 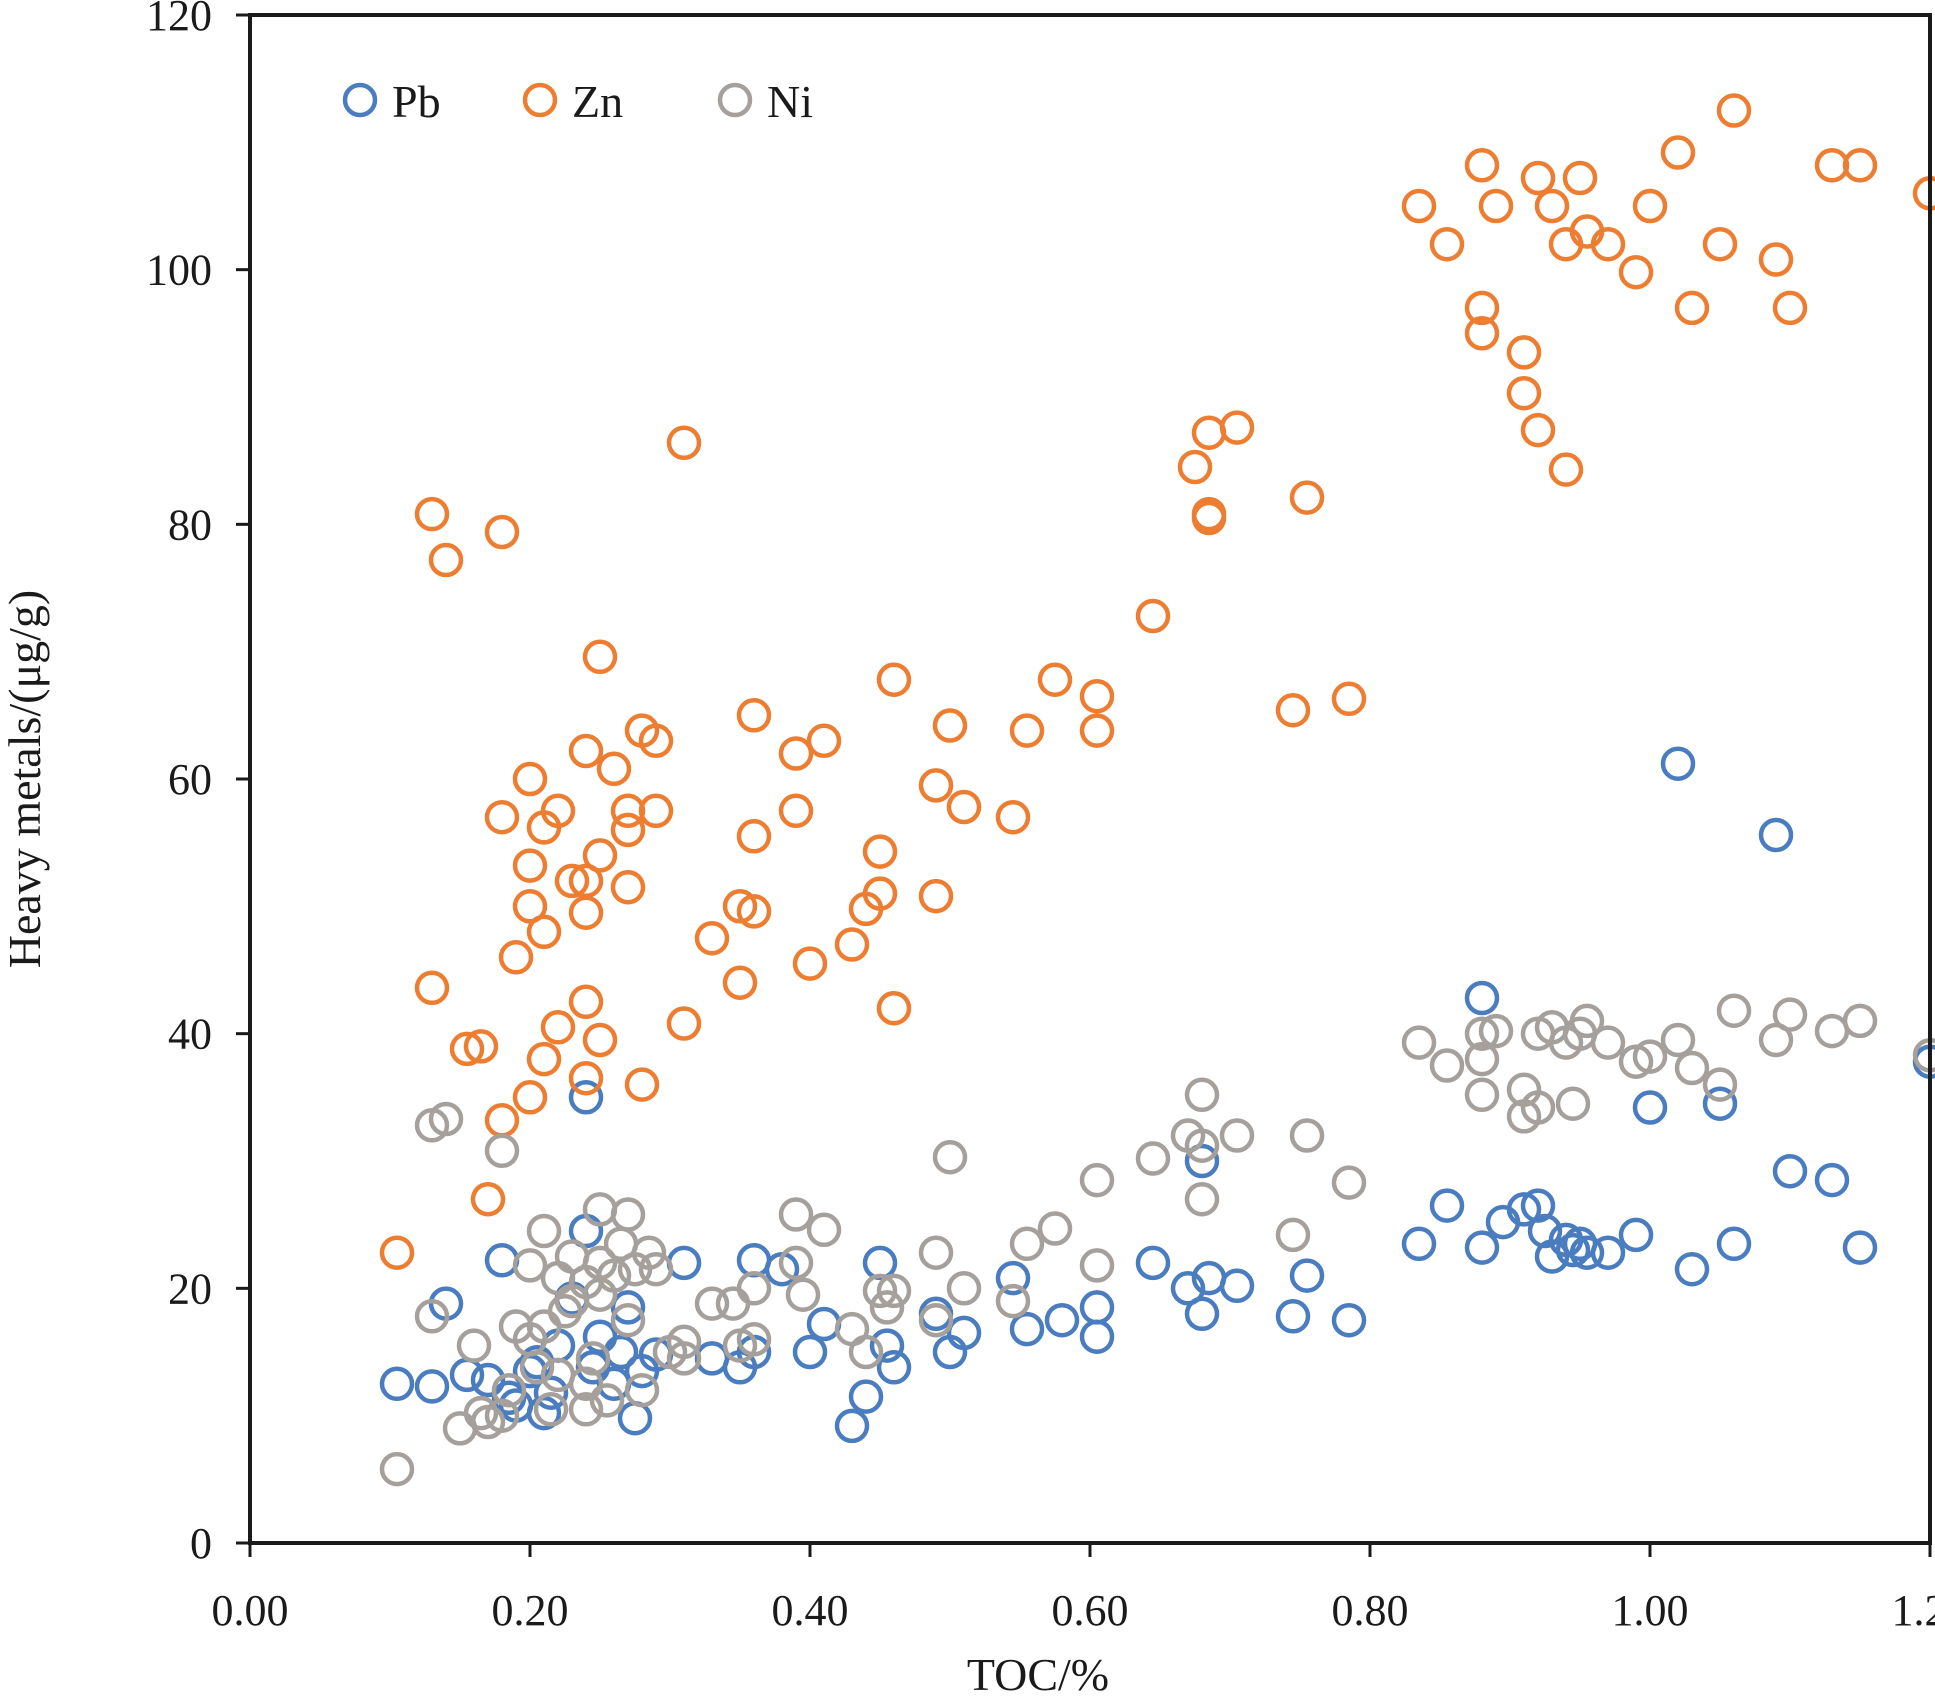 I want to click on x-tick-label: 0.60, so click(x=1090, y=1610).